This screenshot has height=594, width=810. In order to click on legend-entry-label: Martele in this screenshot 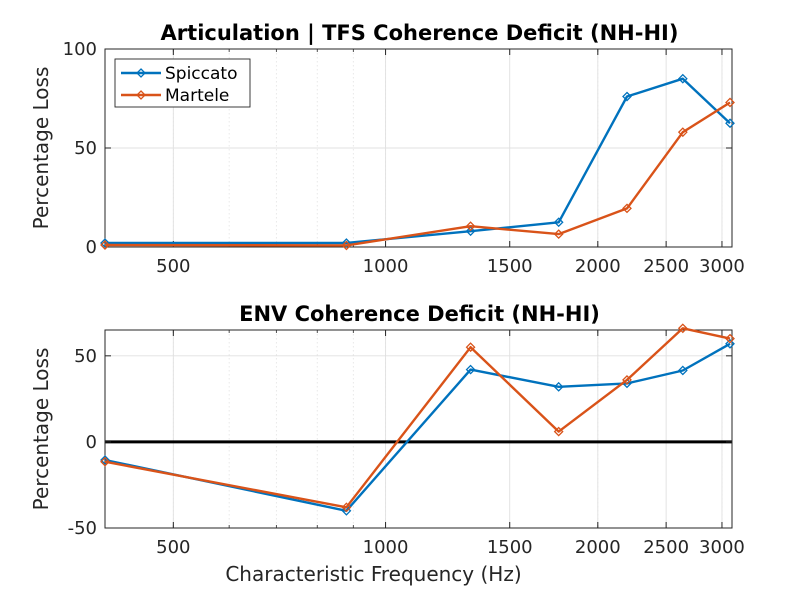, I will do `click(197, 96)`.